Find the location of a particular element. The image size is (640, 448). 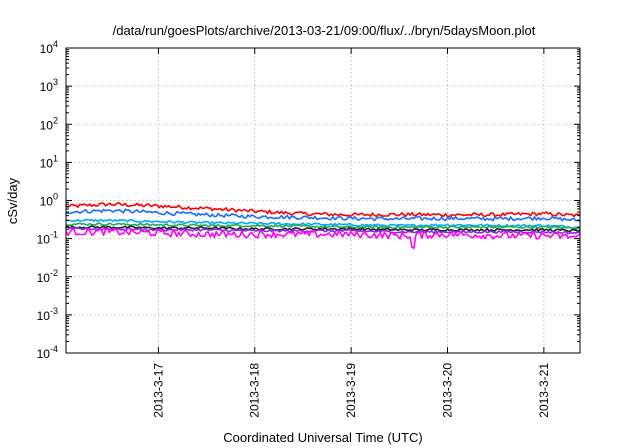

y-tick-label: 10⁻² is located at coordinates (47, 276).